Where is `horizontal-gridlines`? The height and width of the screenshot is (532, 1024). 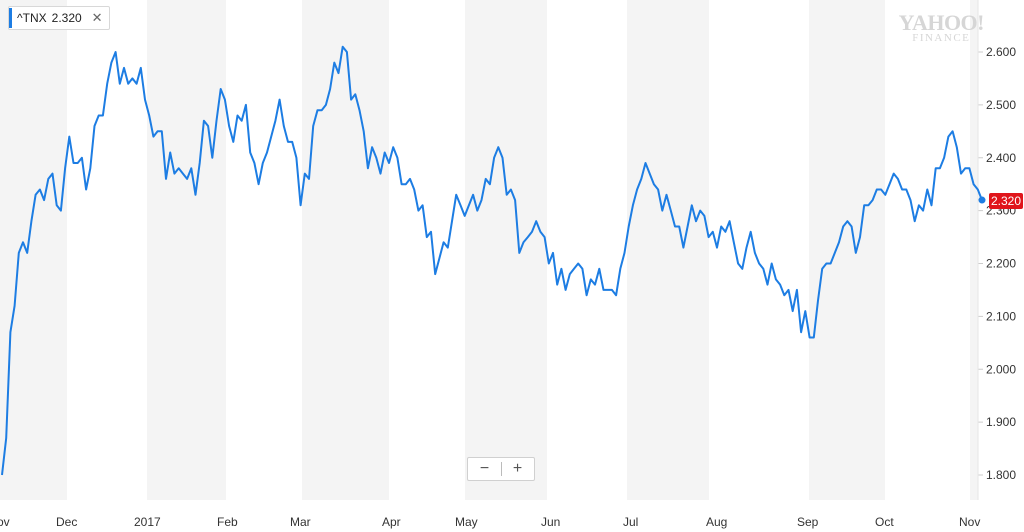
horizontal-gridlines is located at coordinates (980, 263).